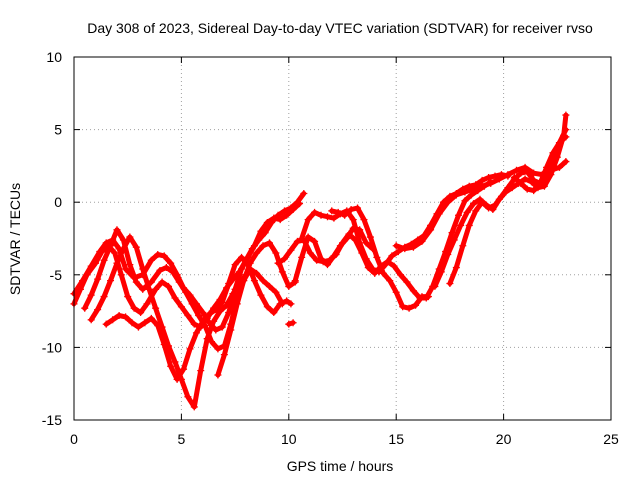 The image size is (640, 480). What do you see at coordinates (56, 275) in the screenshot?
I see `y-tick-label: -5` at bounding box center [56, 275].